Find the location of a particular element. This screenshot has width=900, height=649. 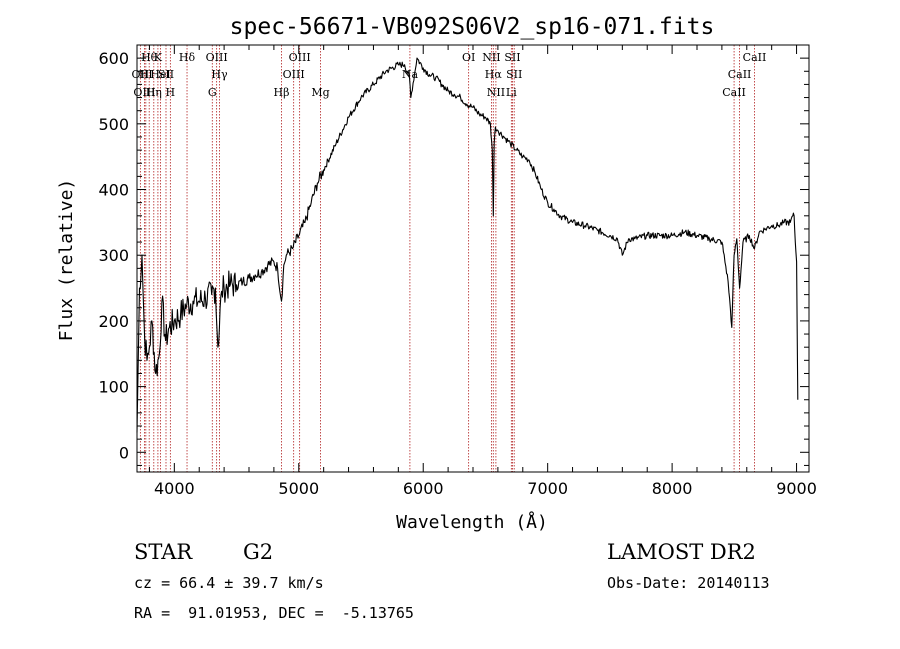

y-tick-label: 300 is located at coordinates (113, 255).